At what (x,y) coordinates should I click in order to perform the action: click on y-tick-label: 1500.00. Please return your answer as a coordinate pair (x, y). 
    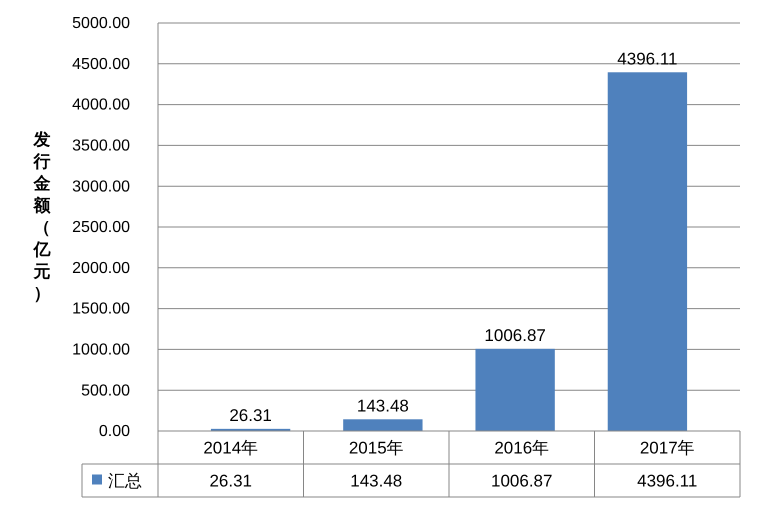
    Looking at the image, I should click on (101, 309).